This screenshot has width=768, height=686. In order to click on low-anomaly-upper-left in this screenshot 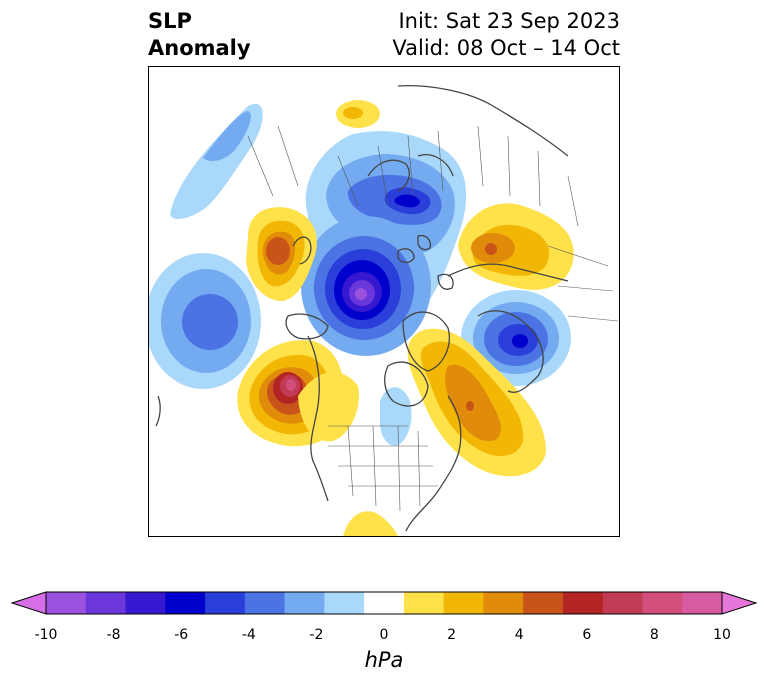, I will do `click(216, 161)`.